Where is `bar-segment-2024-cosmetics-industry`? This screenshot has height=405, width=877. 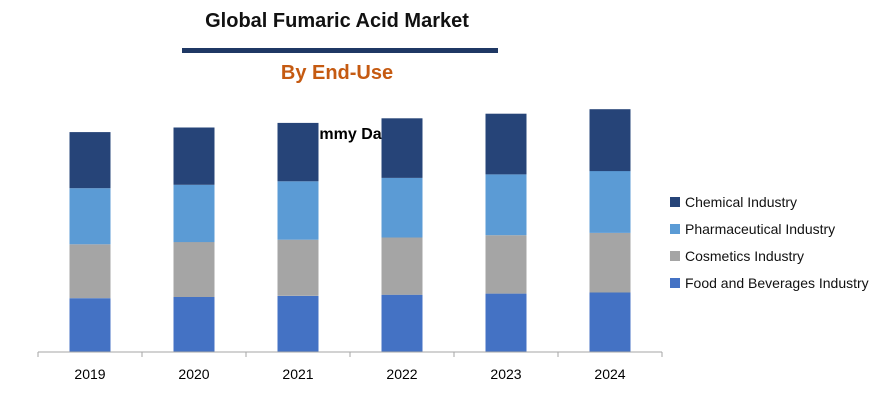 bar-segment-2024-cosmetics-industry is located at coordinates (610, 262).